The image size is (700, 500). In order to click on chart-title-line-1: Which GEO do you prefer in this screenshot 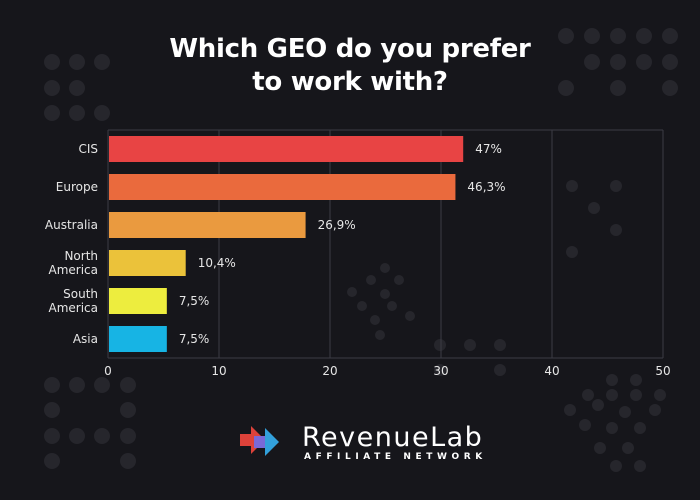, I will do `click(350, 49)`.